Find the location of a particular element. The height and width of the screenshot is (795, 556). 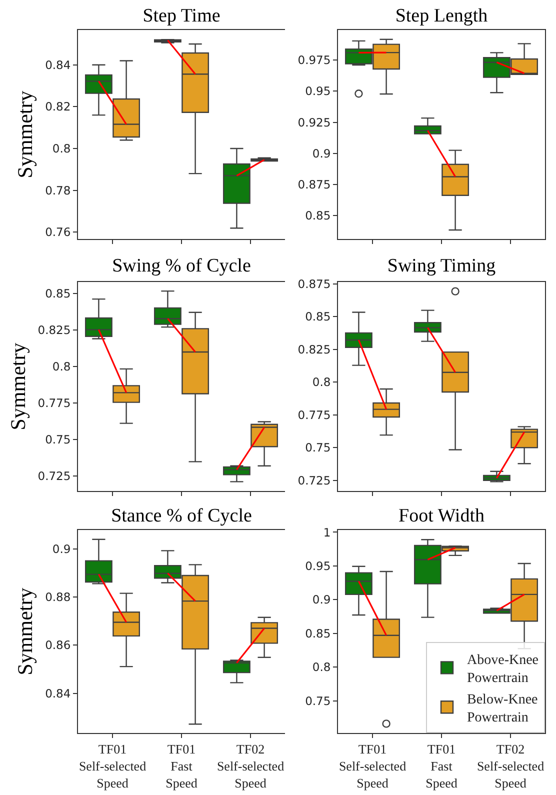

y-tick-label: 0.78 is located at coordinates (58, 190).